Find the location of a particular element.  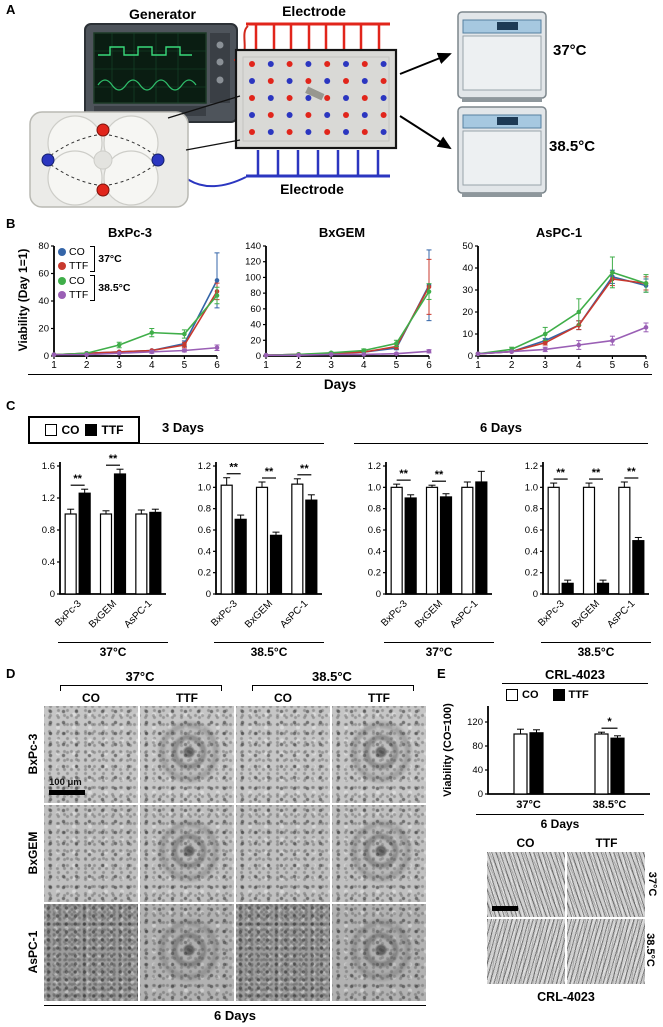

d-col-ttf-385: TTF is located at coordinates (379, 698).